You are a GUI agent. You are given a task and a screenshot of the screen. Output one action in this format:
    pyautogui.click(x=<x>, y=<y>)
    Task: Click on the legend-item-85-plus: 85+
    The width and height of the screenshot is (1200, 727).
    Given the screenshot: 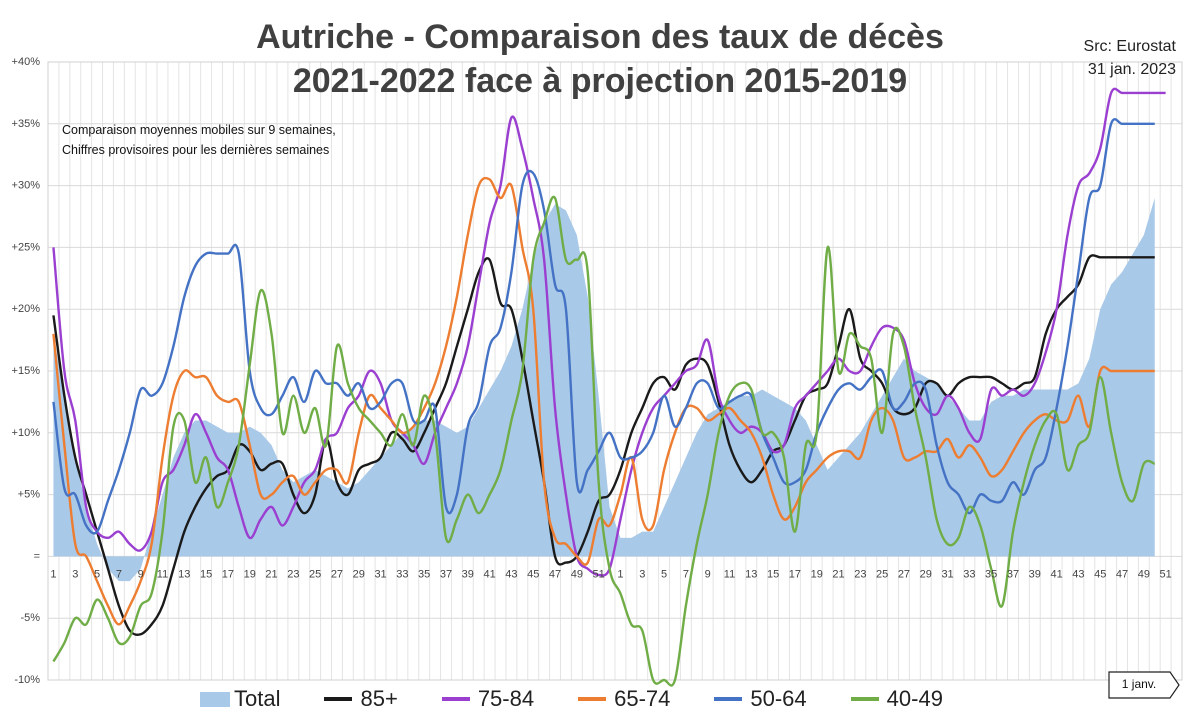 What is the action you would take?
    pyautogui.click(x=361, y=699)
    